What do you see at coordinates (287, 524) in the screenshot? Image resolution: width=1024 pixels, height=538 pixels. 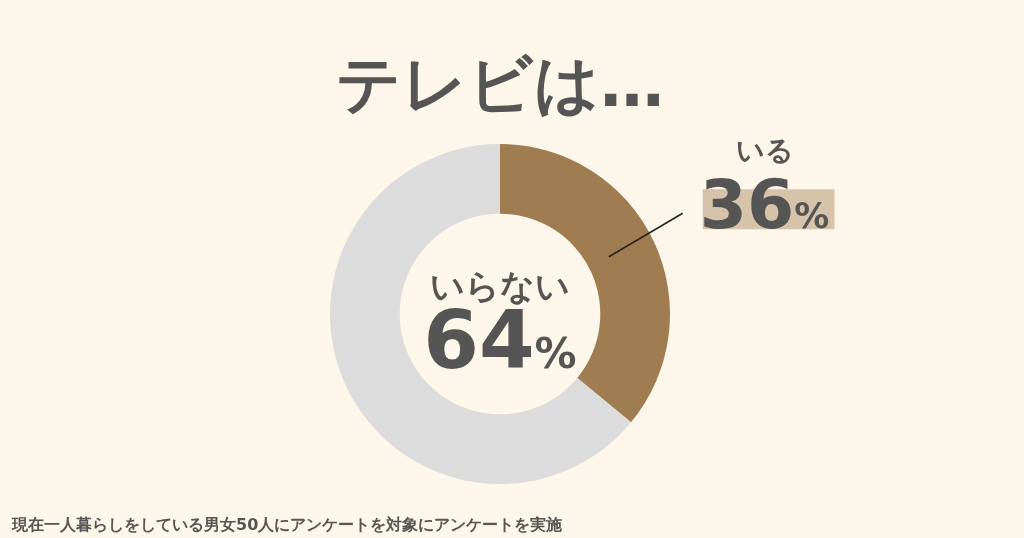 I see `text: 現在一人暮らしをしている男女50人にアンケートを対象にアンケートを実施` at bounding box center [287, 524].